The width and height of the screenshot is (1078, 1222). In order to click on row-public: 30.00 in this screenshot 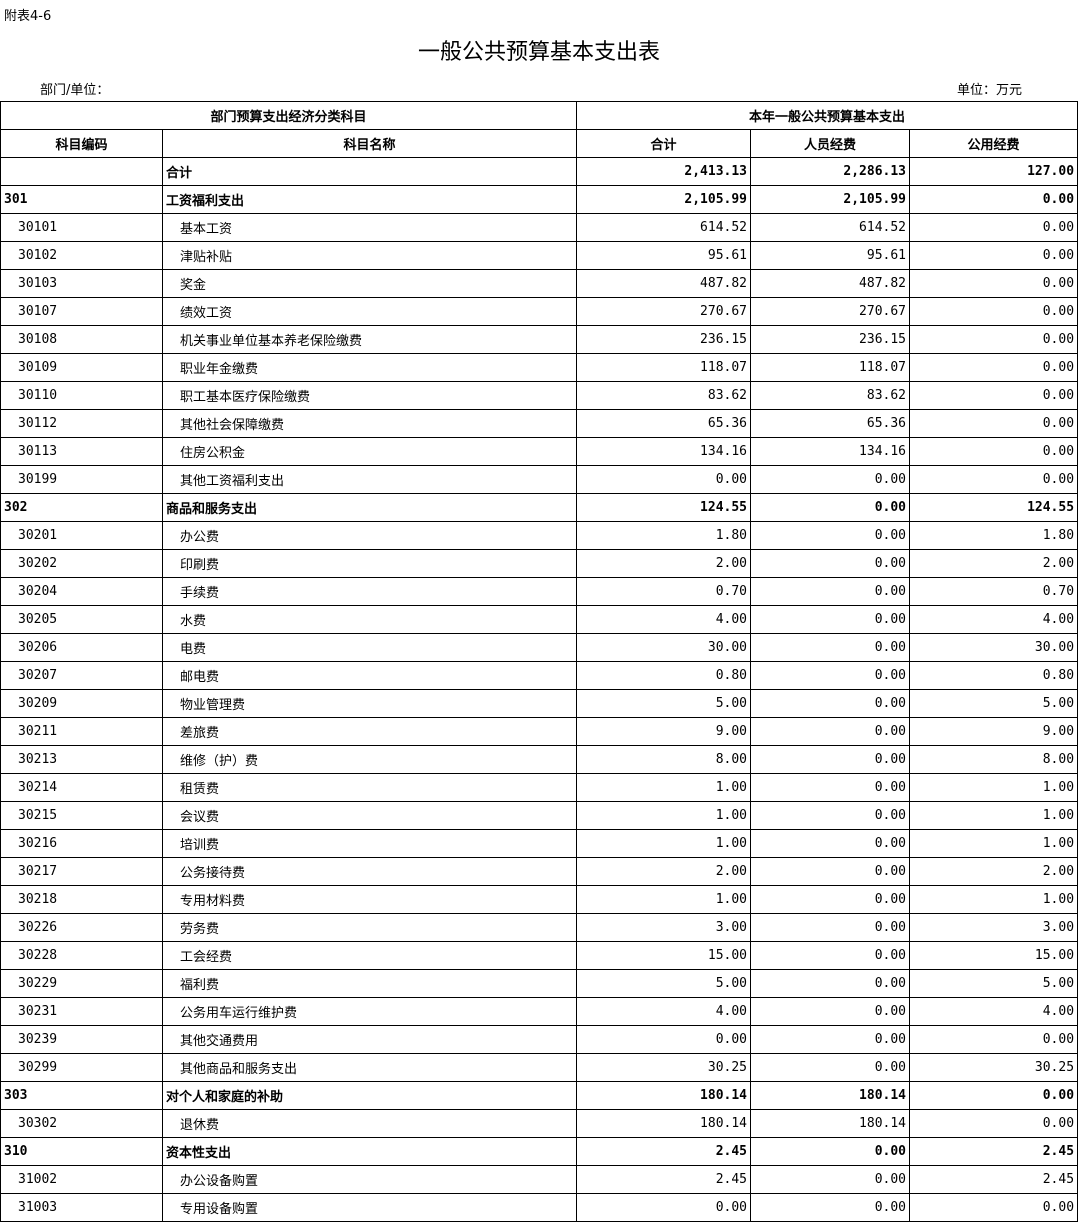, I will do `click(993, 647)`.